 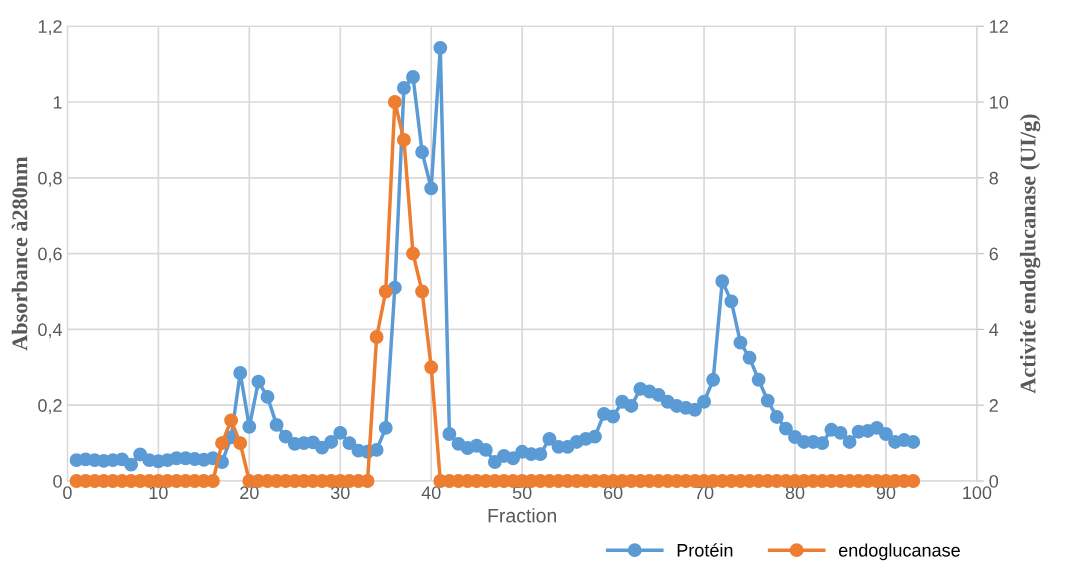 I want to click on x-tick-label: 80, so click(x=795, y=493).